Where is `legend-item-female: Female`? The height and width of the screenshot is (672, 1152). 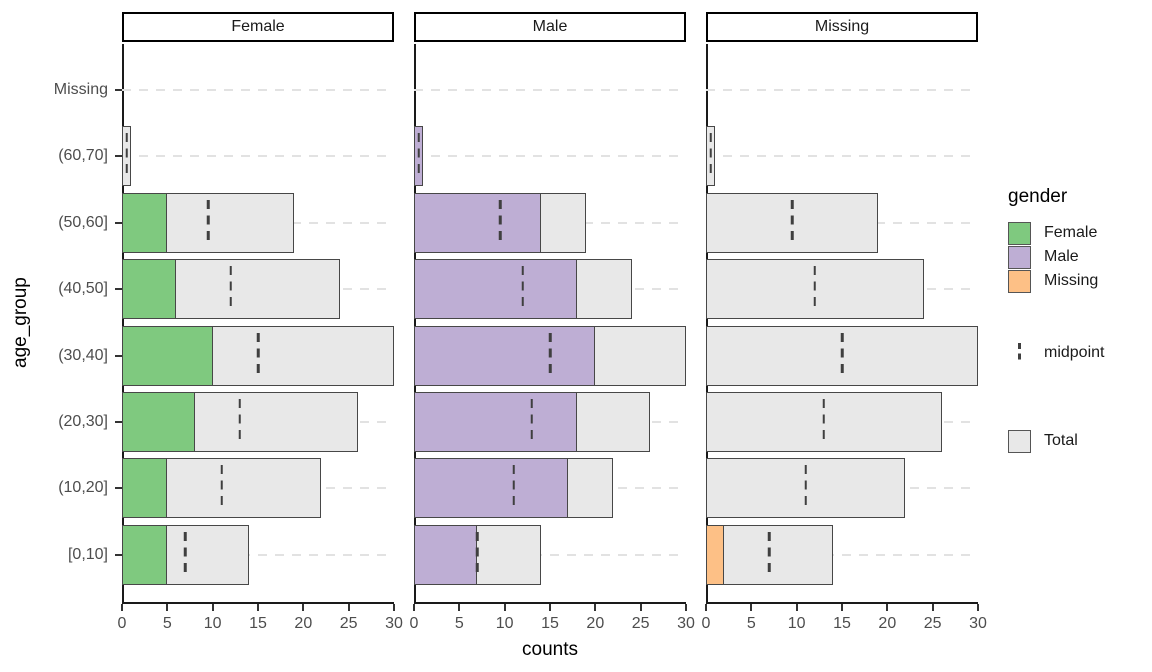
legend-item-female: Female is located at coordinates (1080, 233).